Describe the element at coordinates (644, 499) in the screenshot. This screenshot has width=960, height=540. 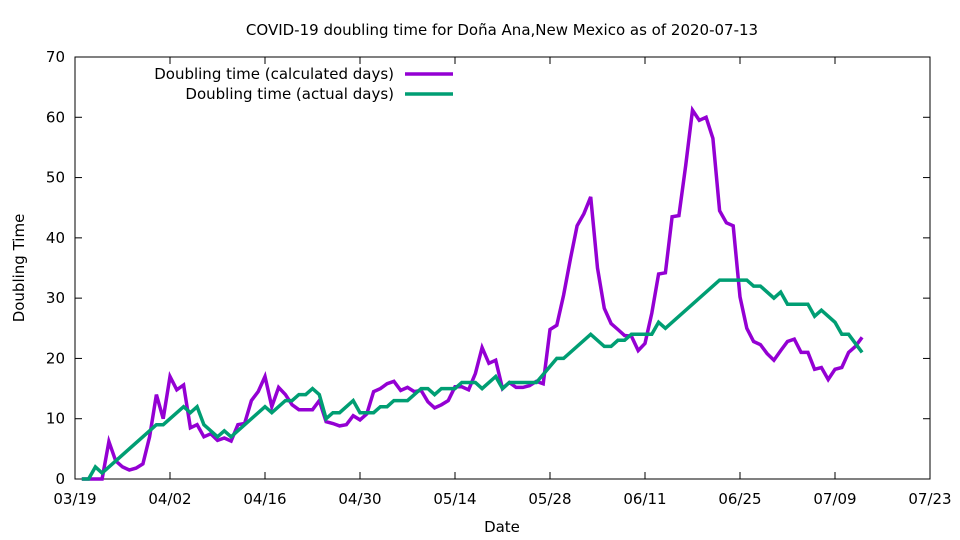
I see `x-tick-label: 06/11` at that location.